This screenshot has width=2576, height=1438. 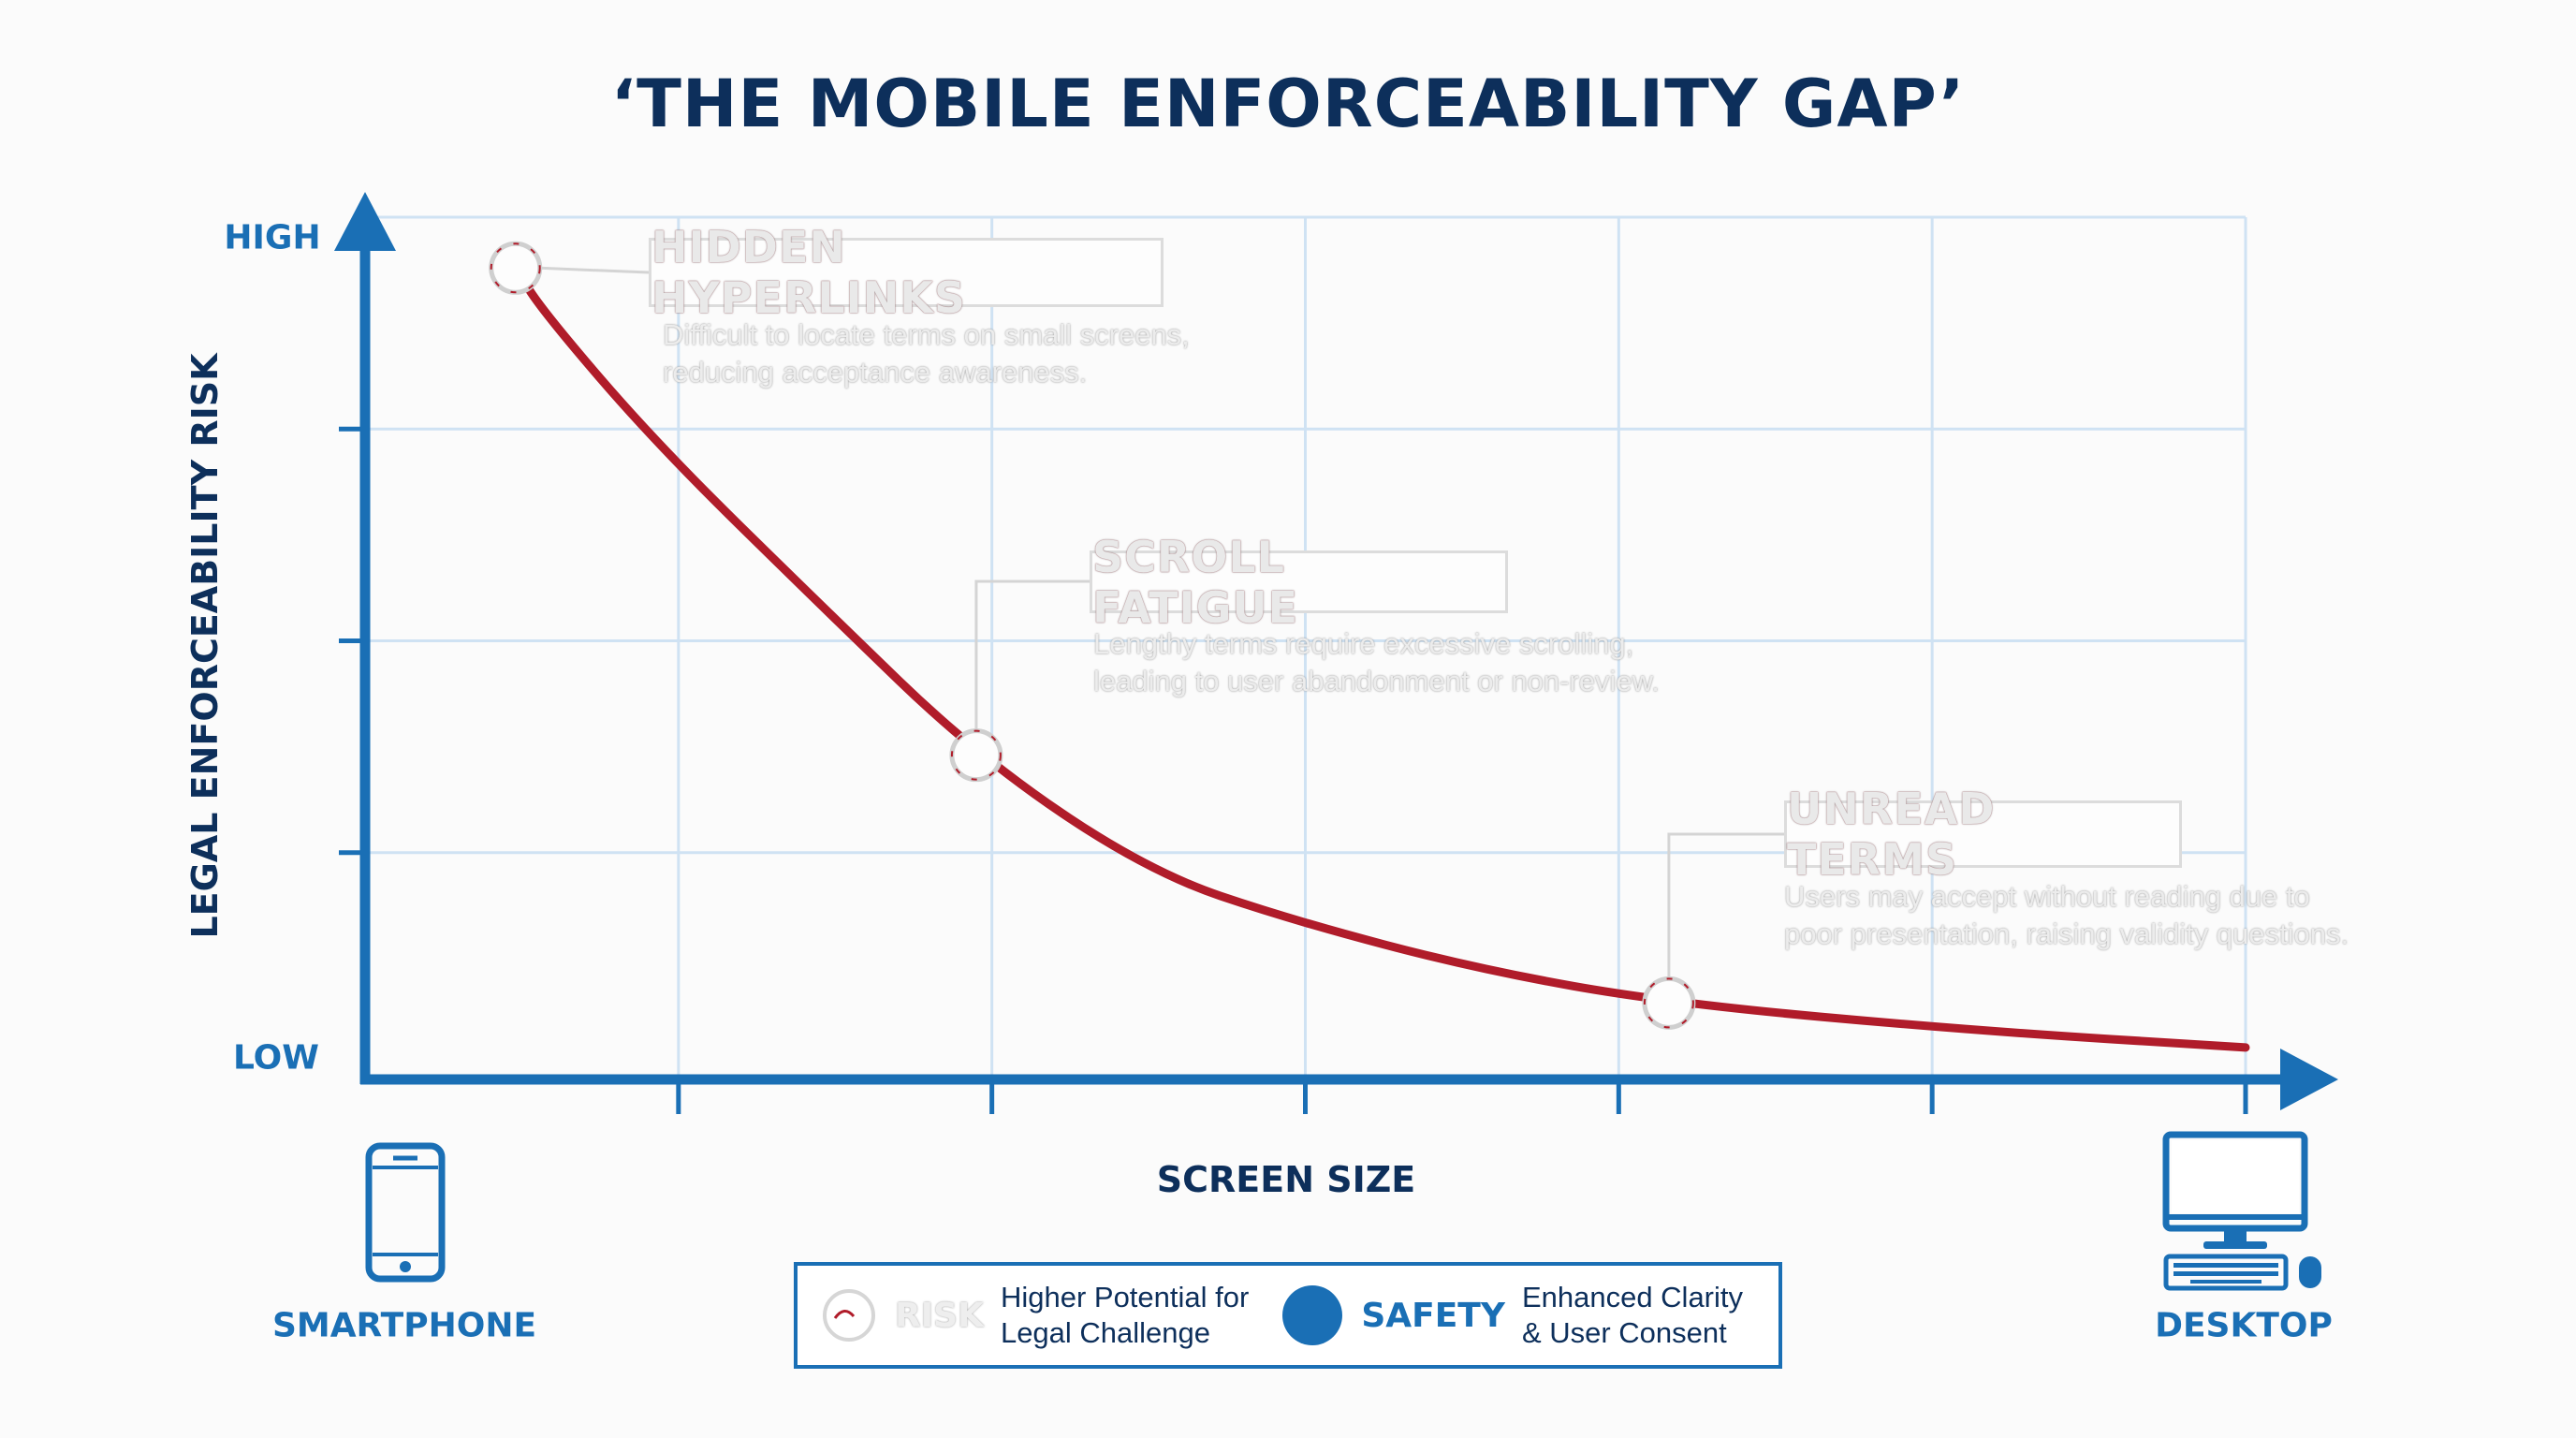 I want to click on safety-marker-icon, so click(x=1312, y=1315).